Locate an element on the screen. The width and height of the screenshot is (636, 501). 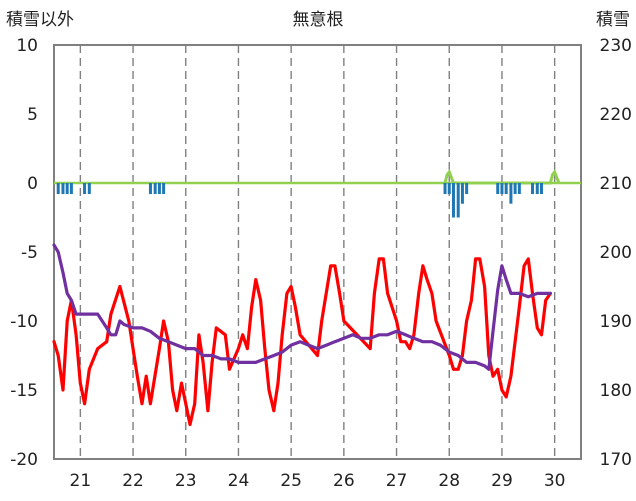
right-tick-label: 200 is located at coordinates (616, 253).